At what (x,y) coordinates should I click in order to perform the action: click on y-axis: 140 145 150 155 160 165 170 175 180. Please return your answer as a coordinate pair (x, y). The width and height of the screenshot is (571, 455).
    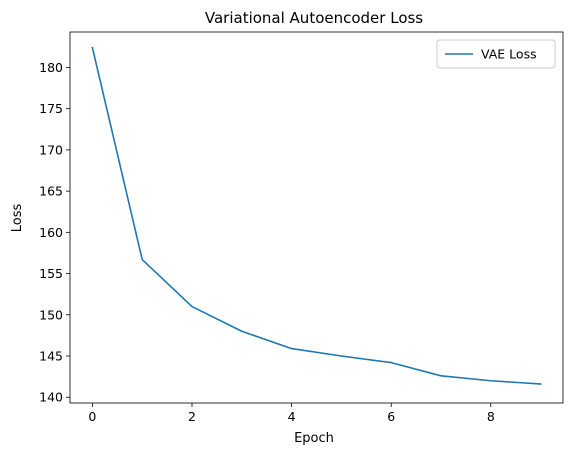
    Looking at the image, I should click on (54, 232).